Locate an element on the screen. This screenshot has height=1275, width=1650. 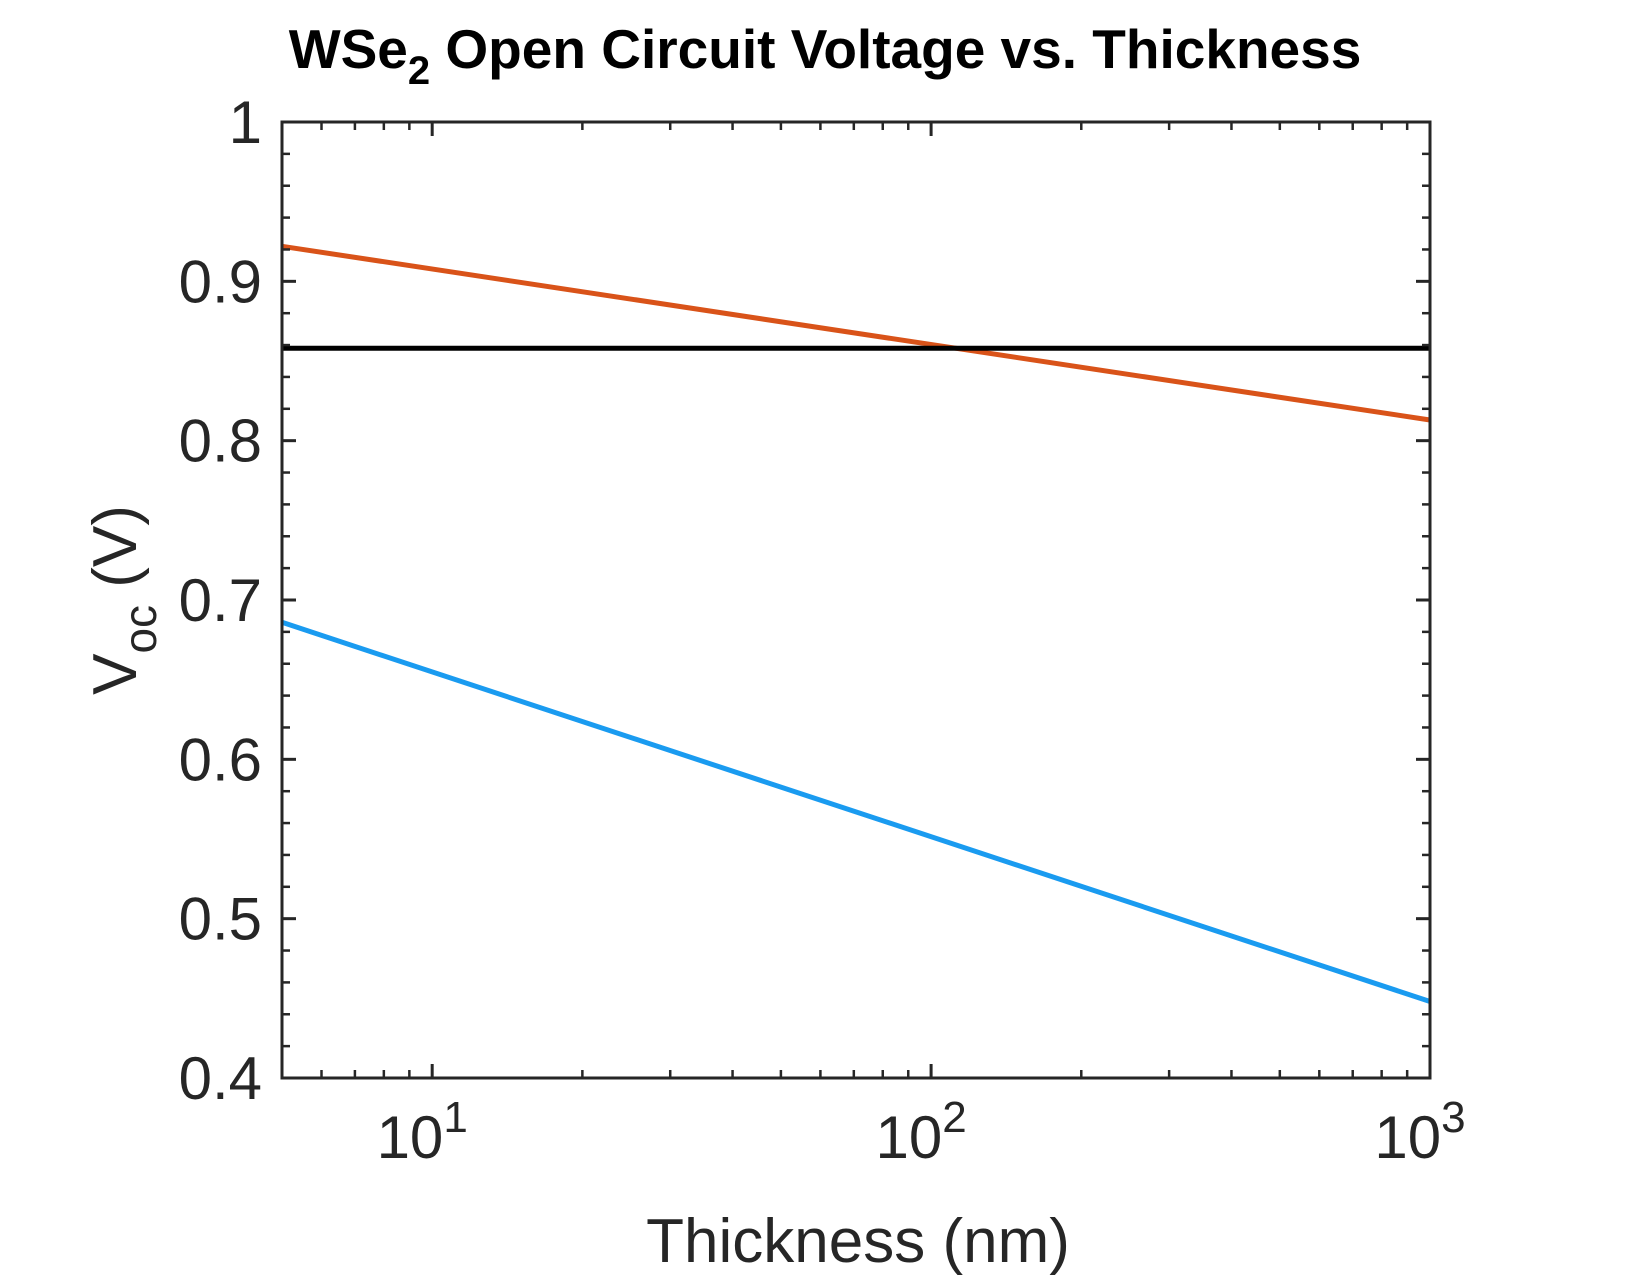
y-axis-label: Voc (V) is located at coordinates (123, 600).